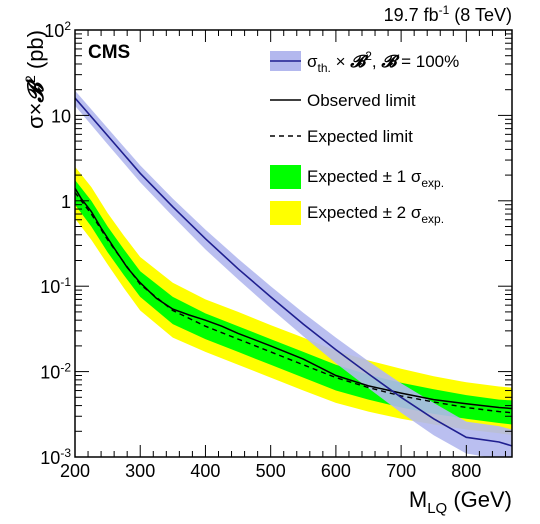  I want to click on x-tick-labels: 200 300 400 500 600 700 800, so click(270, 471).